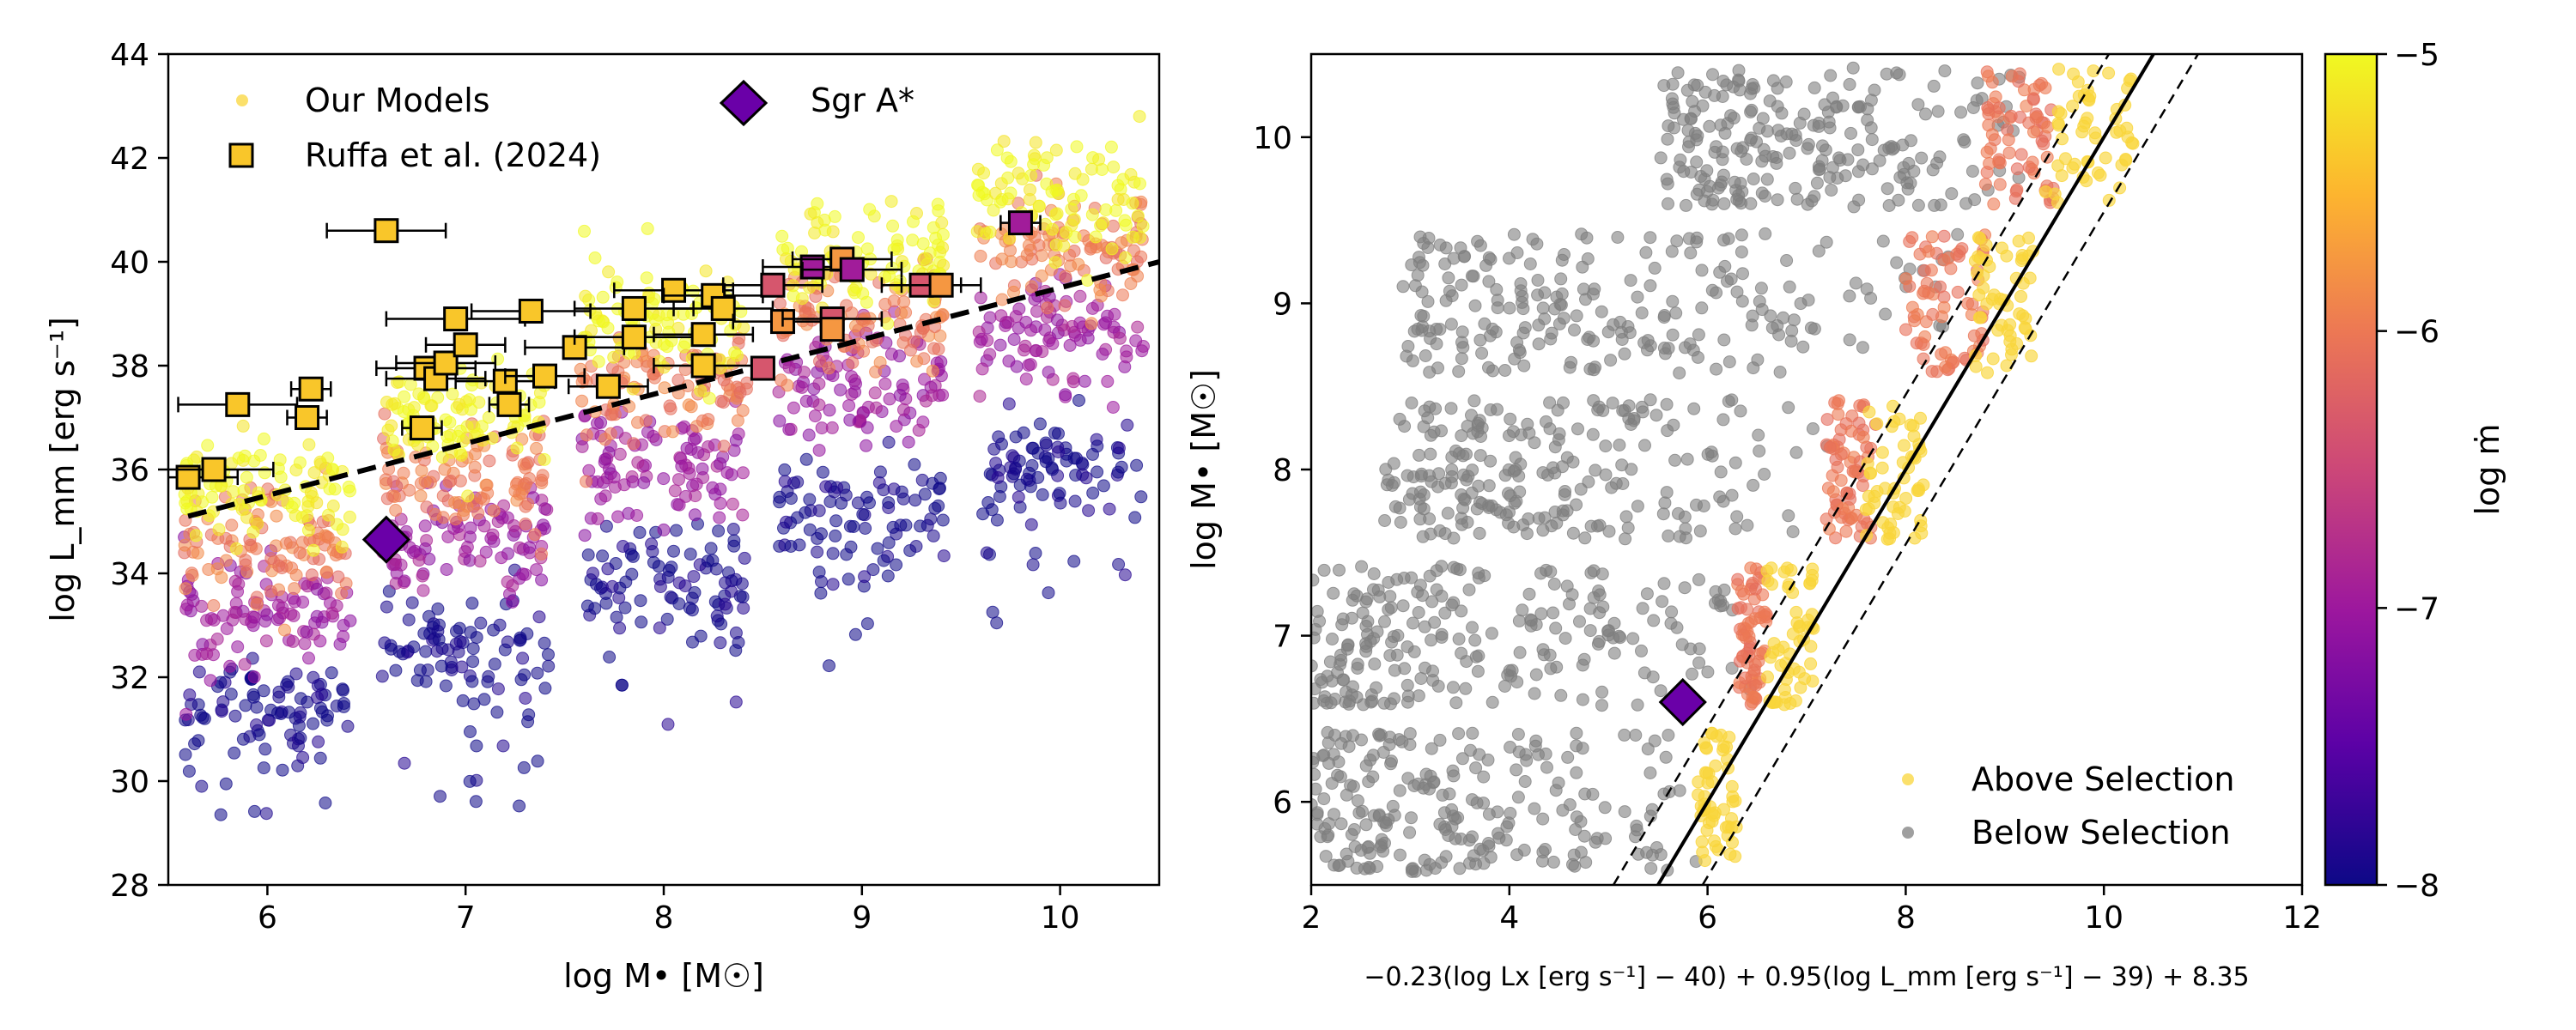 This screenshot has height=1030, width=2576. I want to click on x-tick-label: 8, so click(1906, 918).